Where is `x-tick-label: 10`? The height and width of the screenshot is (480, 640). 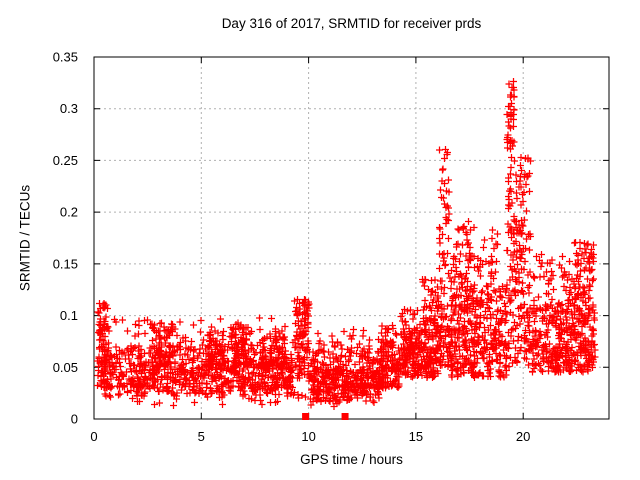 x-tick-label: 10 is located at coordinates (308, 436).